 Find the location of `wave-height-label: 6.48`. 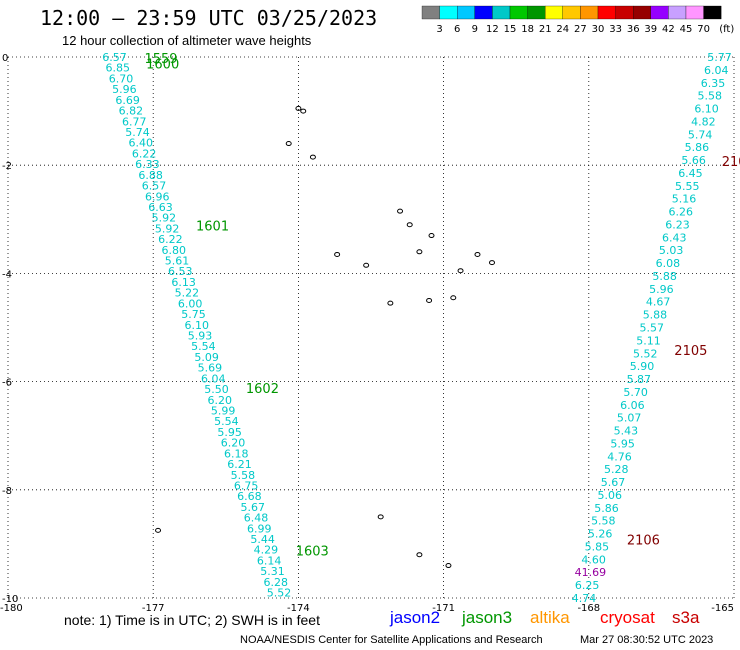

wave-height-label: 6.48 is located at coordinates (256, 518).